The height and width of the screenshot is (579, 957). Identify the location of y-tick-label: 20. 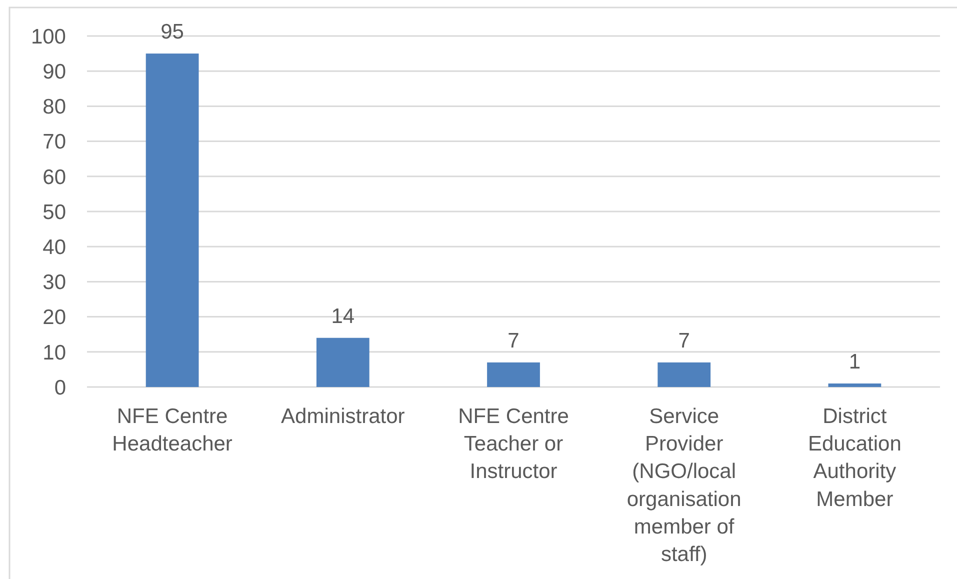
(54, 318).